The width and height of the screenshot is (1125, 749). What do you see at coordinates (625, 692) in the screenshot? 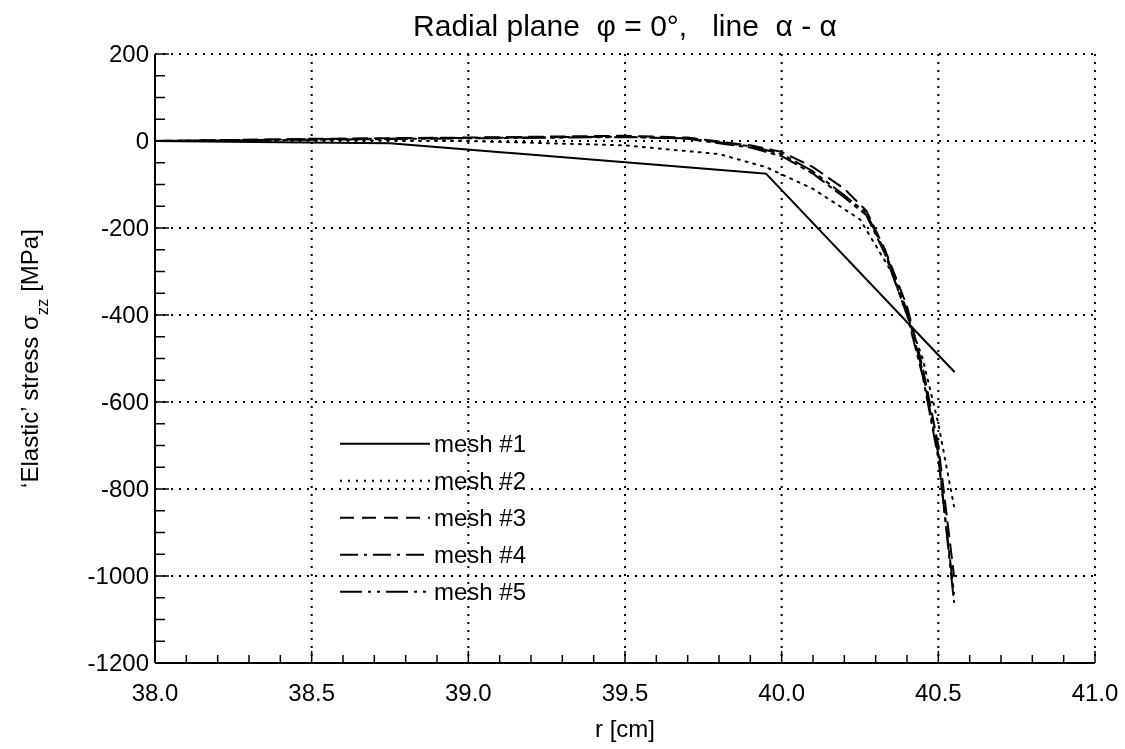
I see `x-tick-label: 39.5` at bounding box center [625, 692].